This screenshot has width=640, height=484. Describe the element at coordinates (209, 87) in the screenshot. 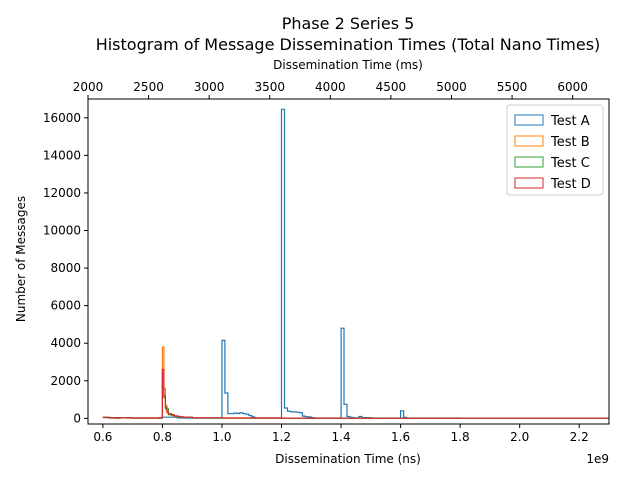

I see `top-x-tick-label: 3000` at that location.